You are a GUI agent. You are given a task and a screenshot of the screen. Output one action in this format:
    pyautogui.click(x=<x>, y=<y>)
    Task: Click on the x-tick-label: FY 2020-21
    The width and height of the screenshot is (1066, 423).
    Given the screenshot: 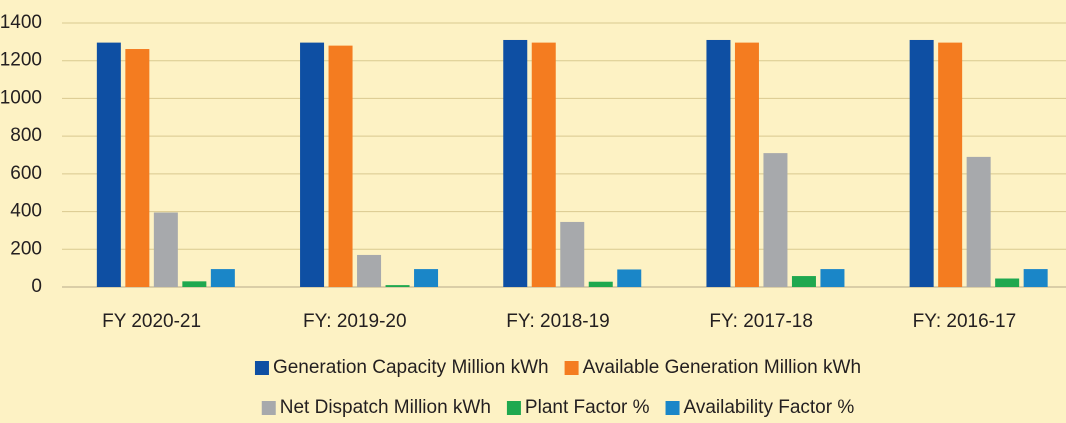 What is the action you would take?
    pyautogui.click(x=151, y=321)
    